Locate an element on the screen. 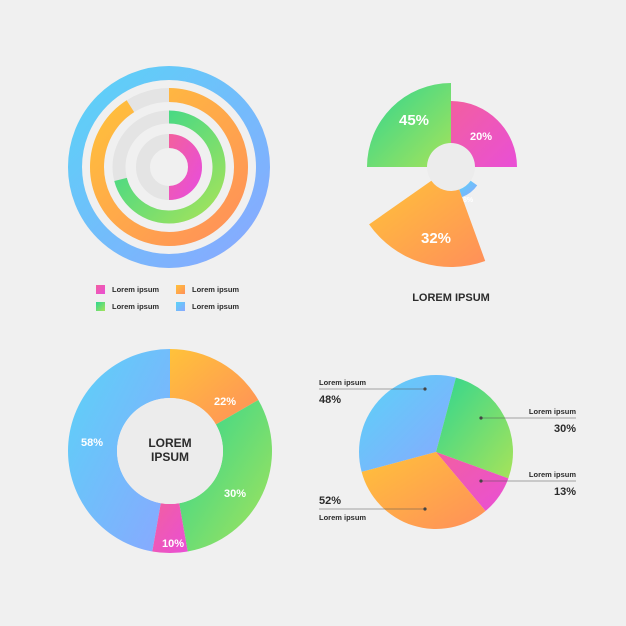  radial-bar-blue is located at coordinates (169, 167).